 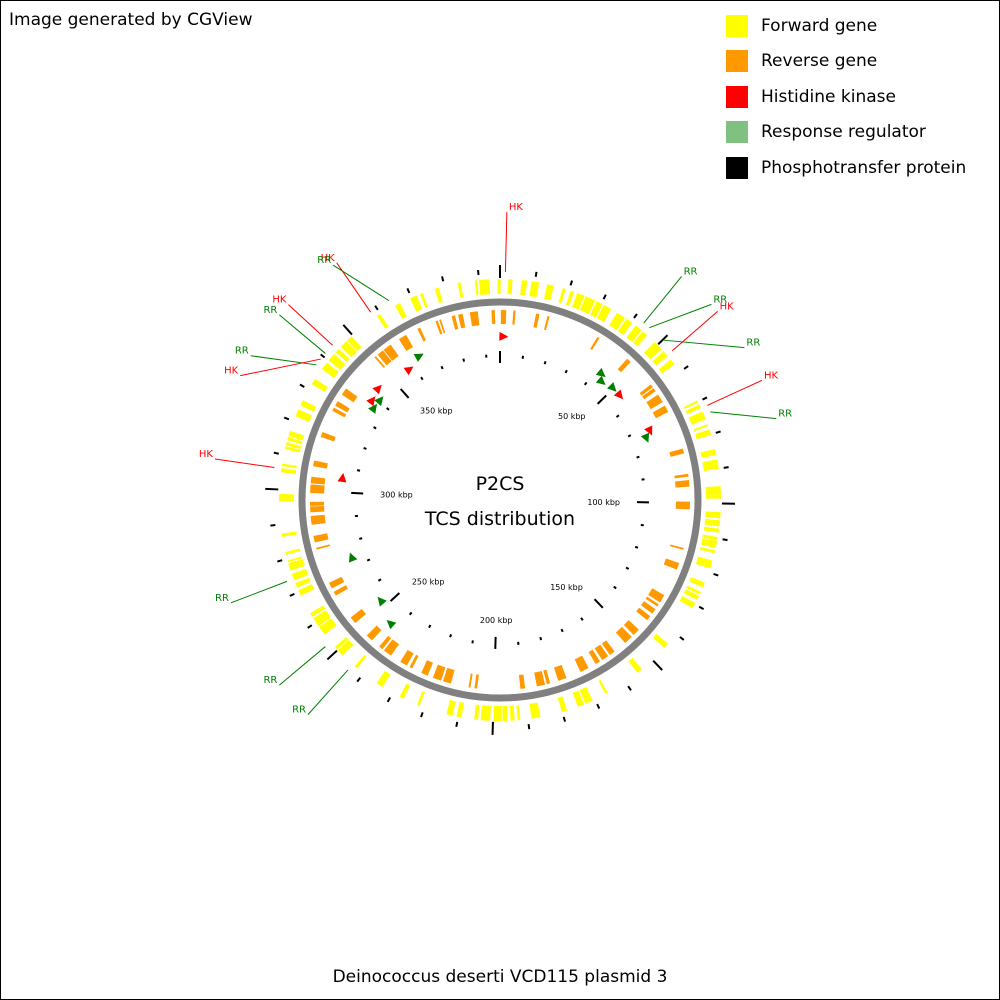 I want to click on legend-label: Forward gene, so click(x=819, y=25).